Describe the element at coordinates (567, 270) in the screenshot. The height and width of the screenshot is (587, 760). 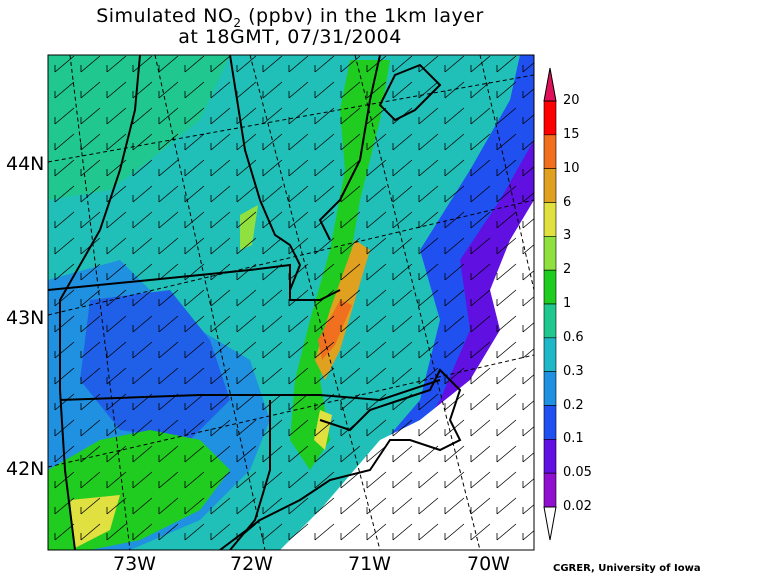
I see `colorbar-label: 2` at that location.